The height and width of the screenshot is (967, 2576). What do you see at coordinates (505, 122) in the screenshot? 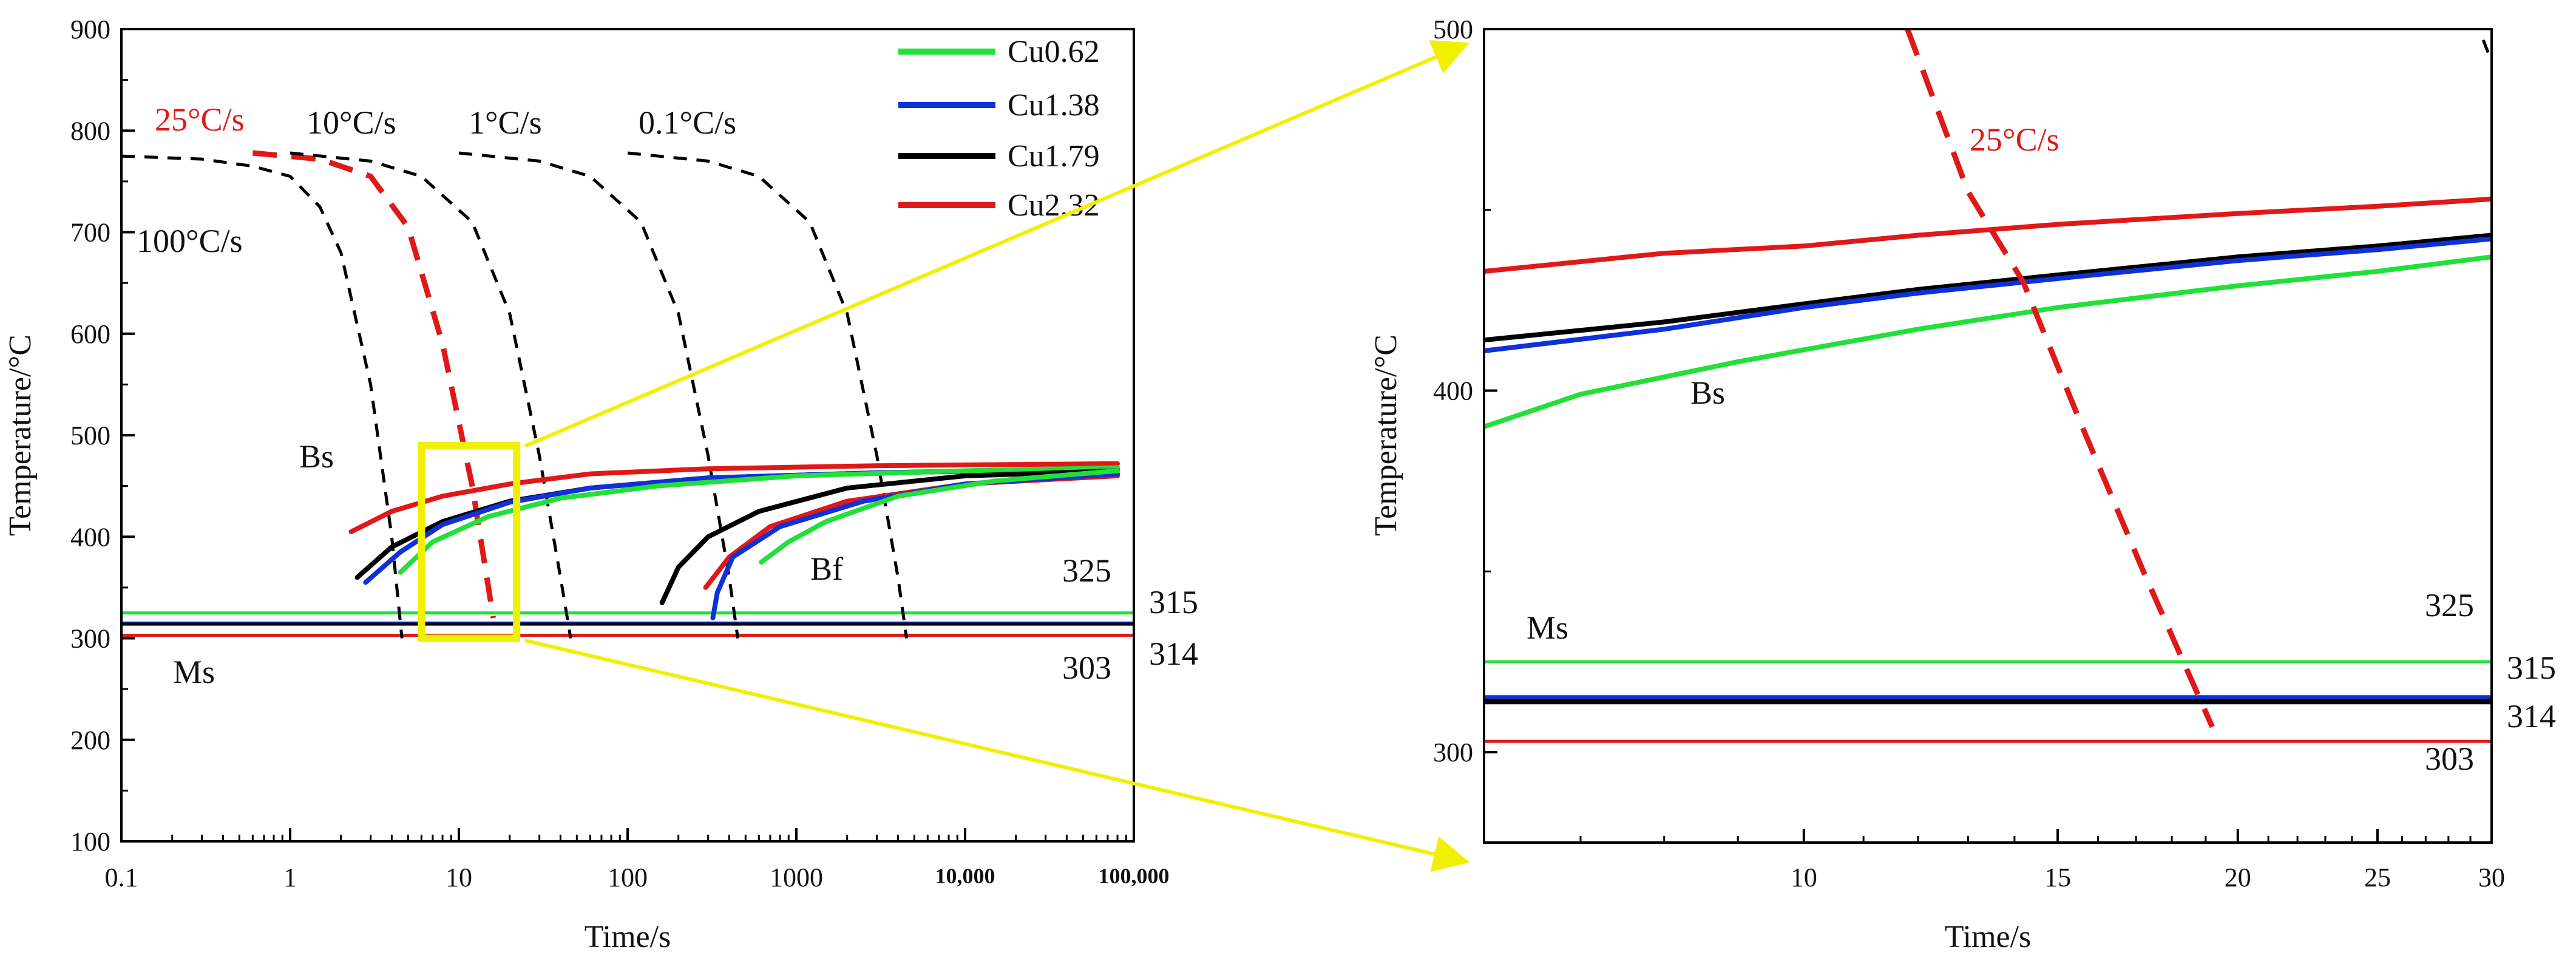
I see `label-1cs: 1°C/s` at bounding box center [505, 122].